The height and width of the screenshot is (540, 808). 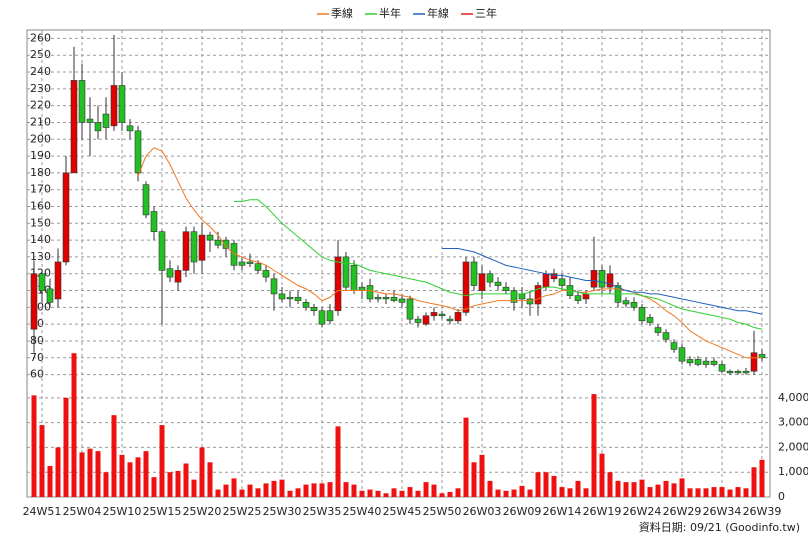 I want to click on ma-line, so click(x=602, y=281).